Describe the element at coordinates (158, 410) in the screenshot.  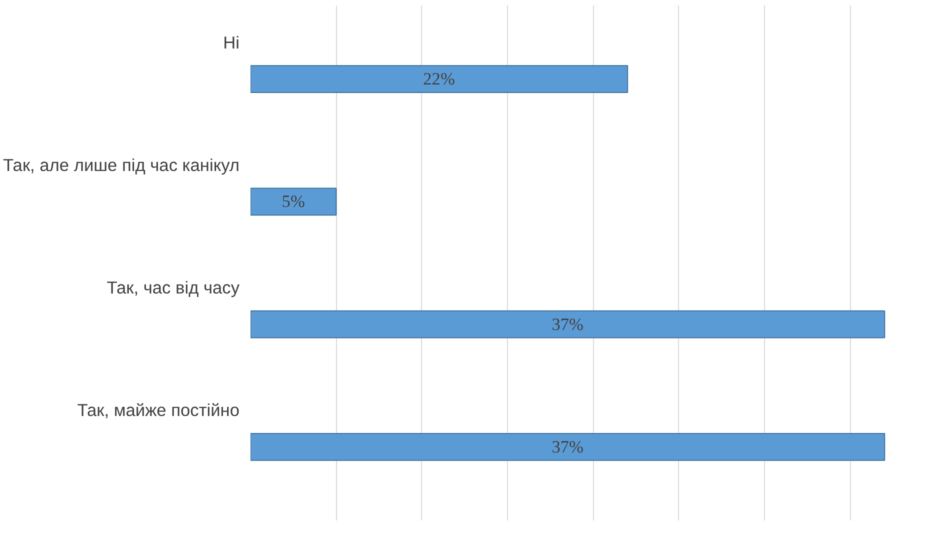
I see `y-tick-label: Так, майже постійно` at that location.